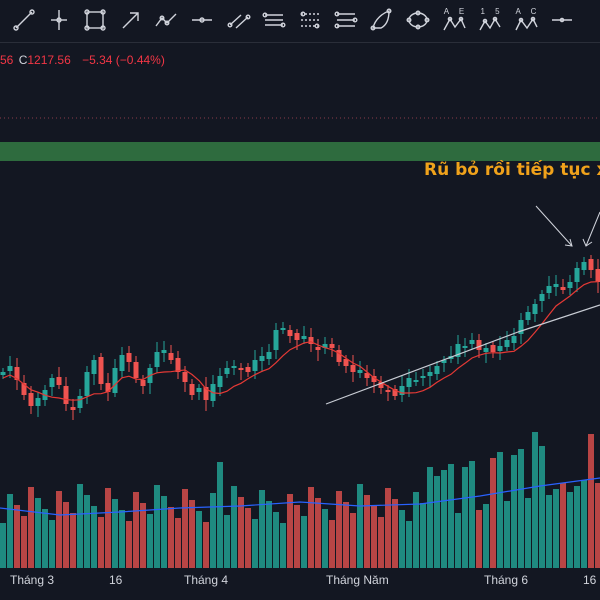 The width and height of the screenshot is (600, 600). I want to click on ellipse-icon, so click(418, 20).